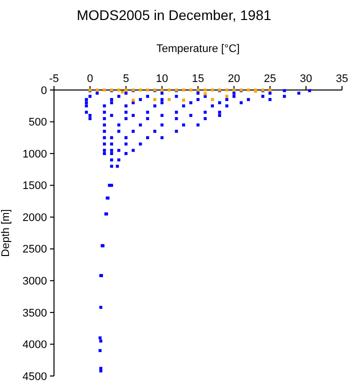 The height and width of the screenshot is (384, 348). Describe the element at coordinates (90, 79) in the screenshot. I see `x-tick-label: 0` at that location.